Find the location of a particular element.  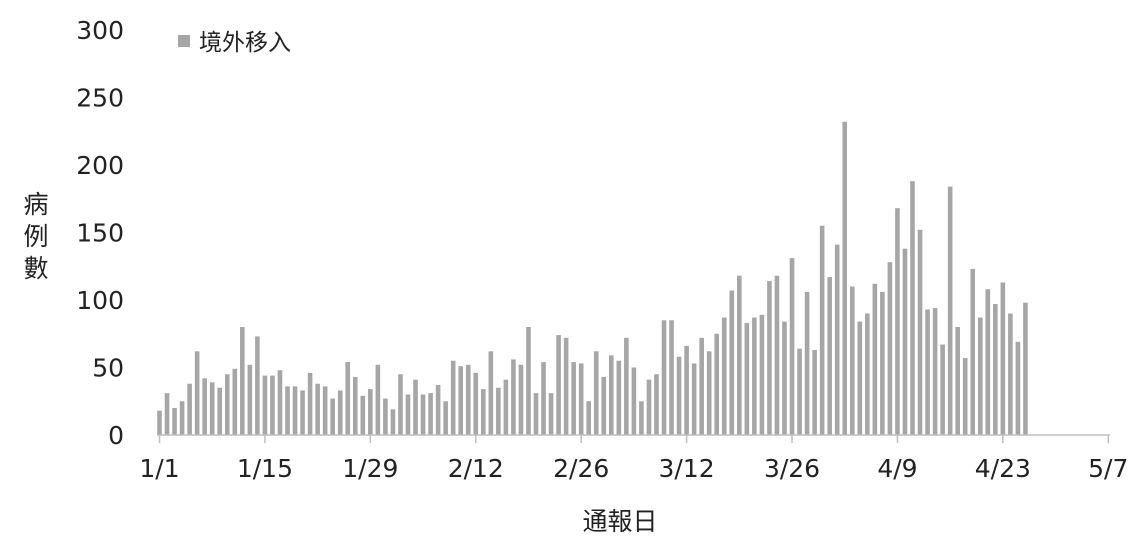

legend-swatch is located at coordinates (184, 41).